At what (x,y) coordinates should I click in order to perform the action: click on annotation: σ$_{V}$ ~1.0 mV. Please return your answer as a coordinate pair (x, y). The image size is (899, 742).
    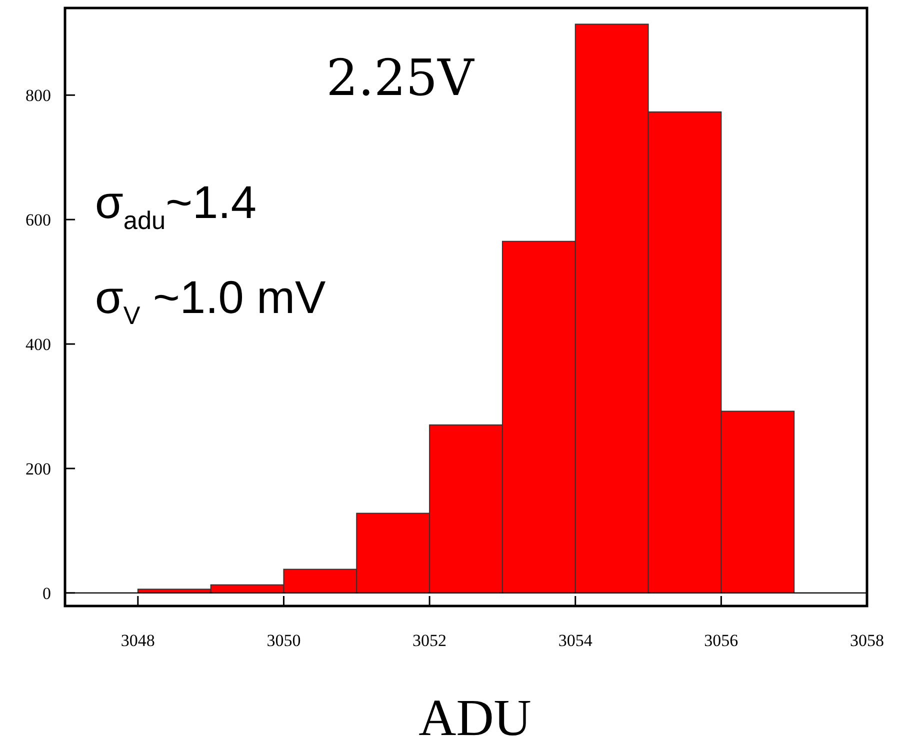
    Looking at the image, I should click on (210, 300).